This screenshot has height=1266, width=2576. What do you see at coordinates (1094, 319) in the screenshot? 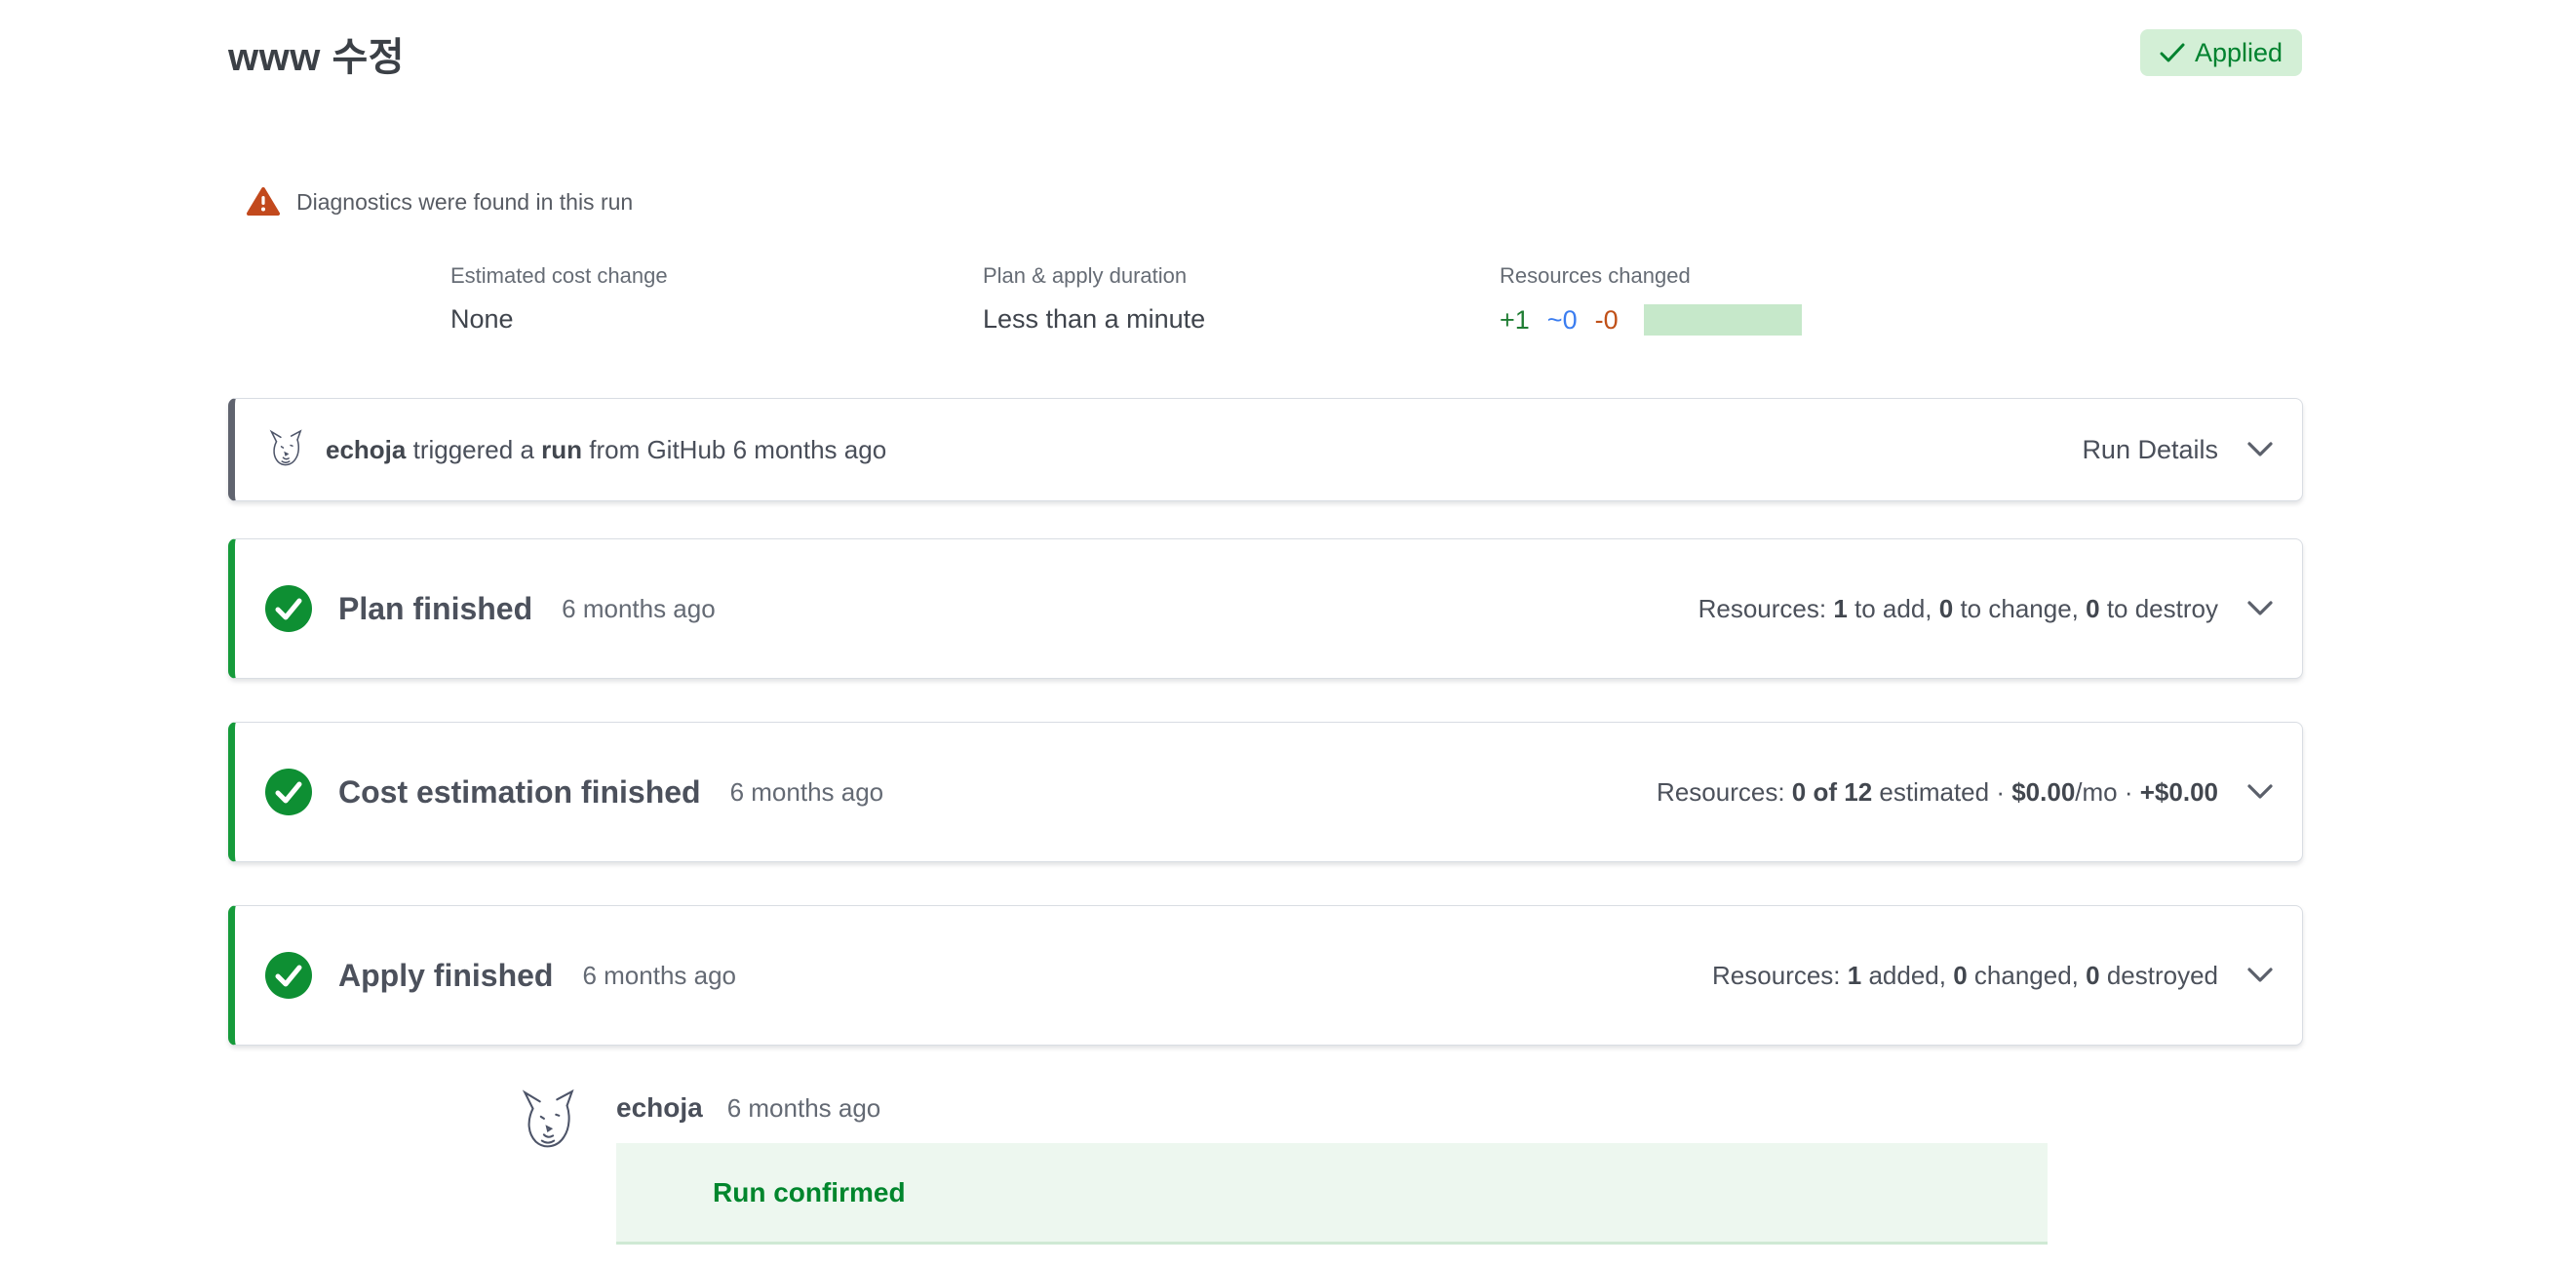
I see `duration-value: Less than a minute` at bounding box center [1094, 319].